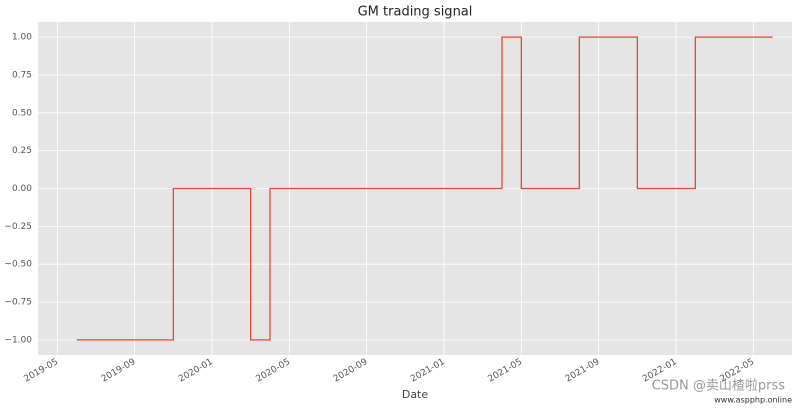 The image size is (800, 410). What do you see at coordinates (428, 370) in the screenshot?
I see `x-tick-label: 2021-01` at bounding box center [428, 370].